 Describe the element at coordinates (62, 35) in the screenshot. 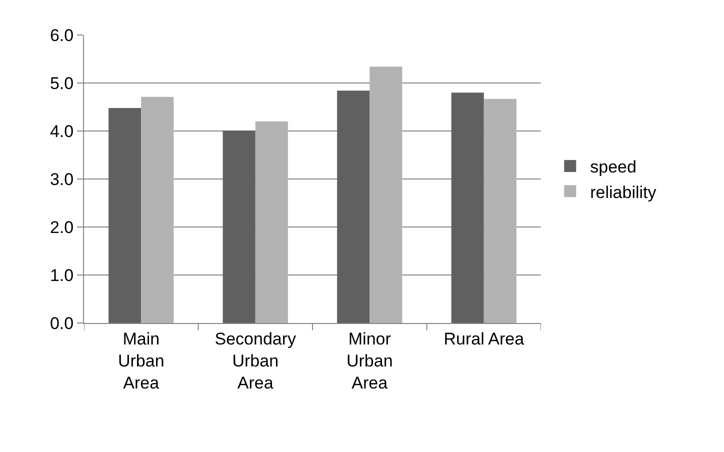

I see `y-tick-label: 6.0` at that location.